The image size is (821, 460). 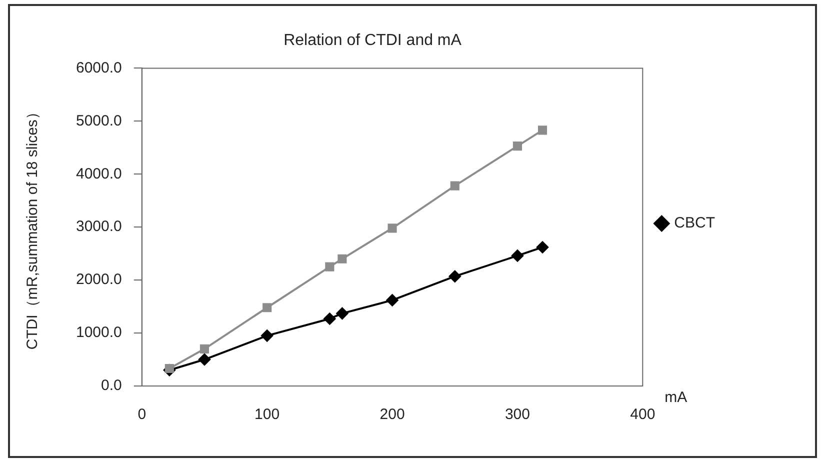 I want to click on y-axis-title: CTDI（mR,summation of 18 slices）, so click(x=33, y=227).